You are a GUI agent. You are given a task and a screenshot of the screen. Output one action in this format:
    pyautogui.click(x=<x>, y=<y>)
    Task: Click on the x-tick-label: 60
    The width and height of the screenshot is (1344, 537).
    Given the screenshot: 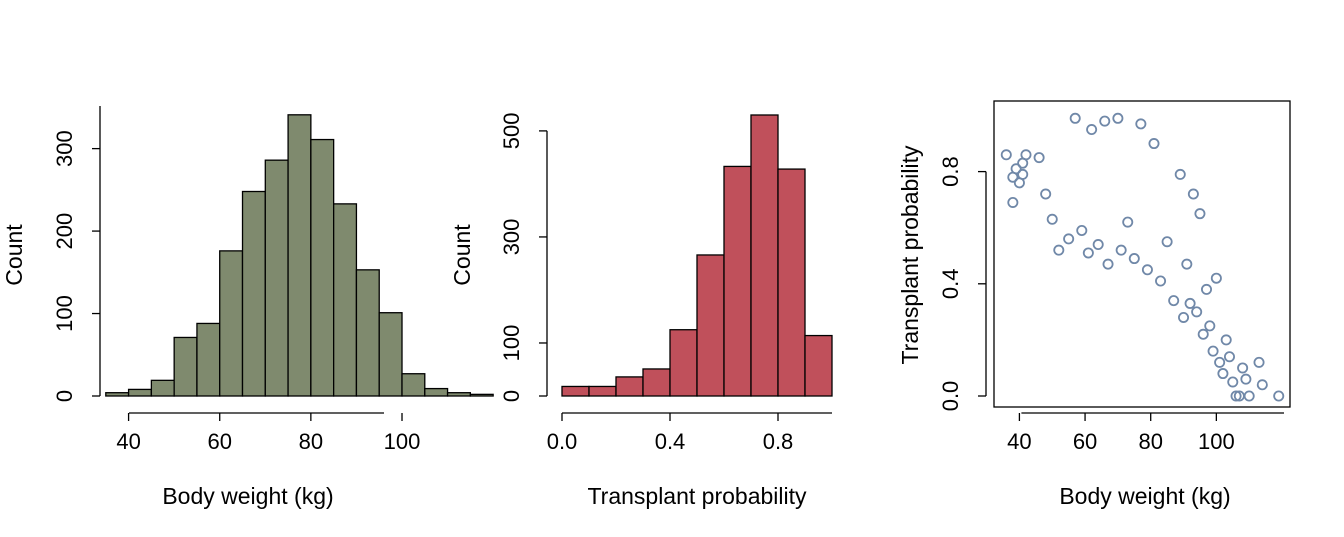 What is the action you would take?
    pyautogui.click(x=1085, y=441)
    